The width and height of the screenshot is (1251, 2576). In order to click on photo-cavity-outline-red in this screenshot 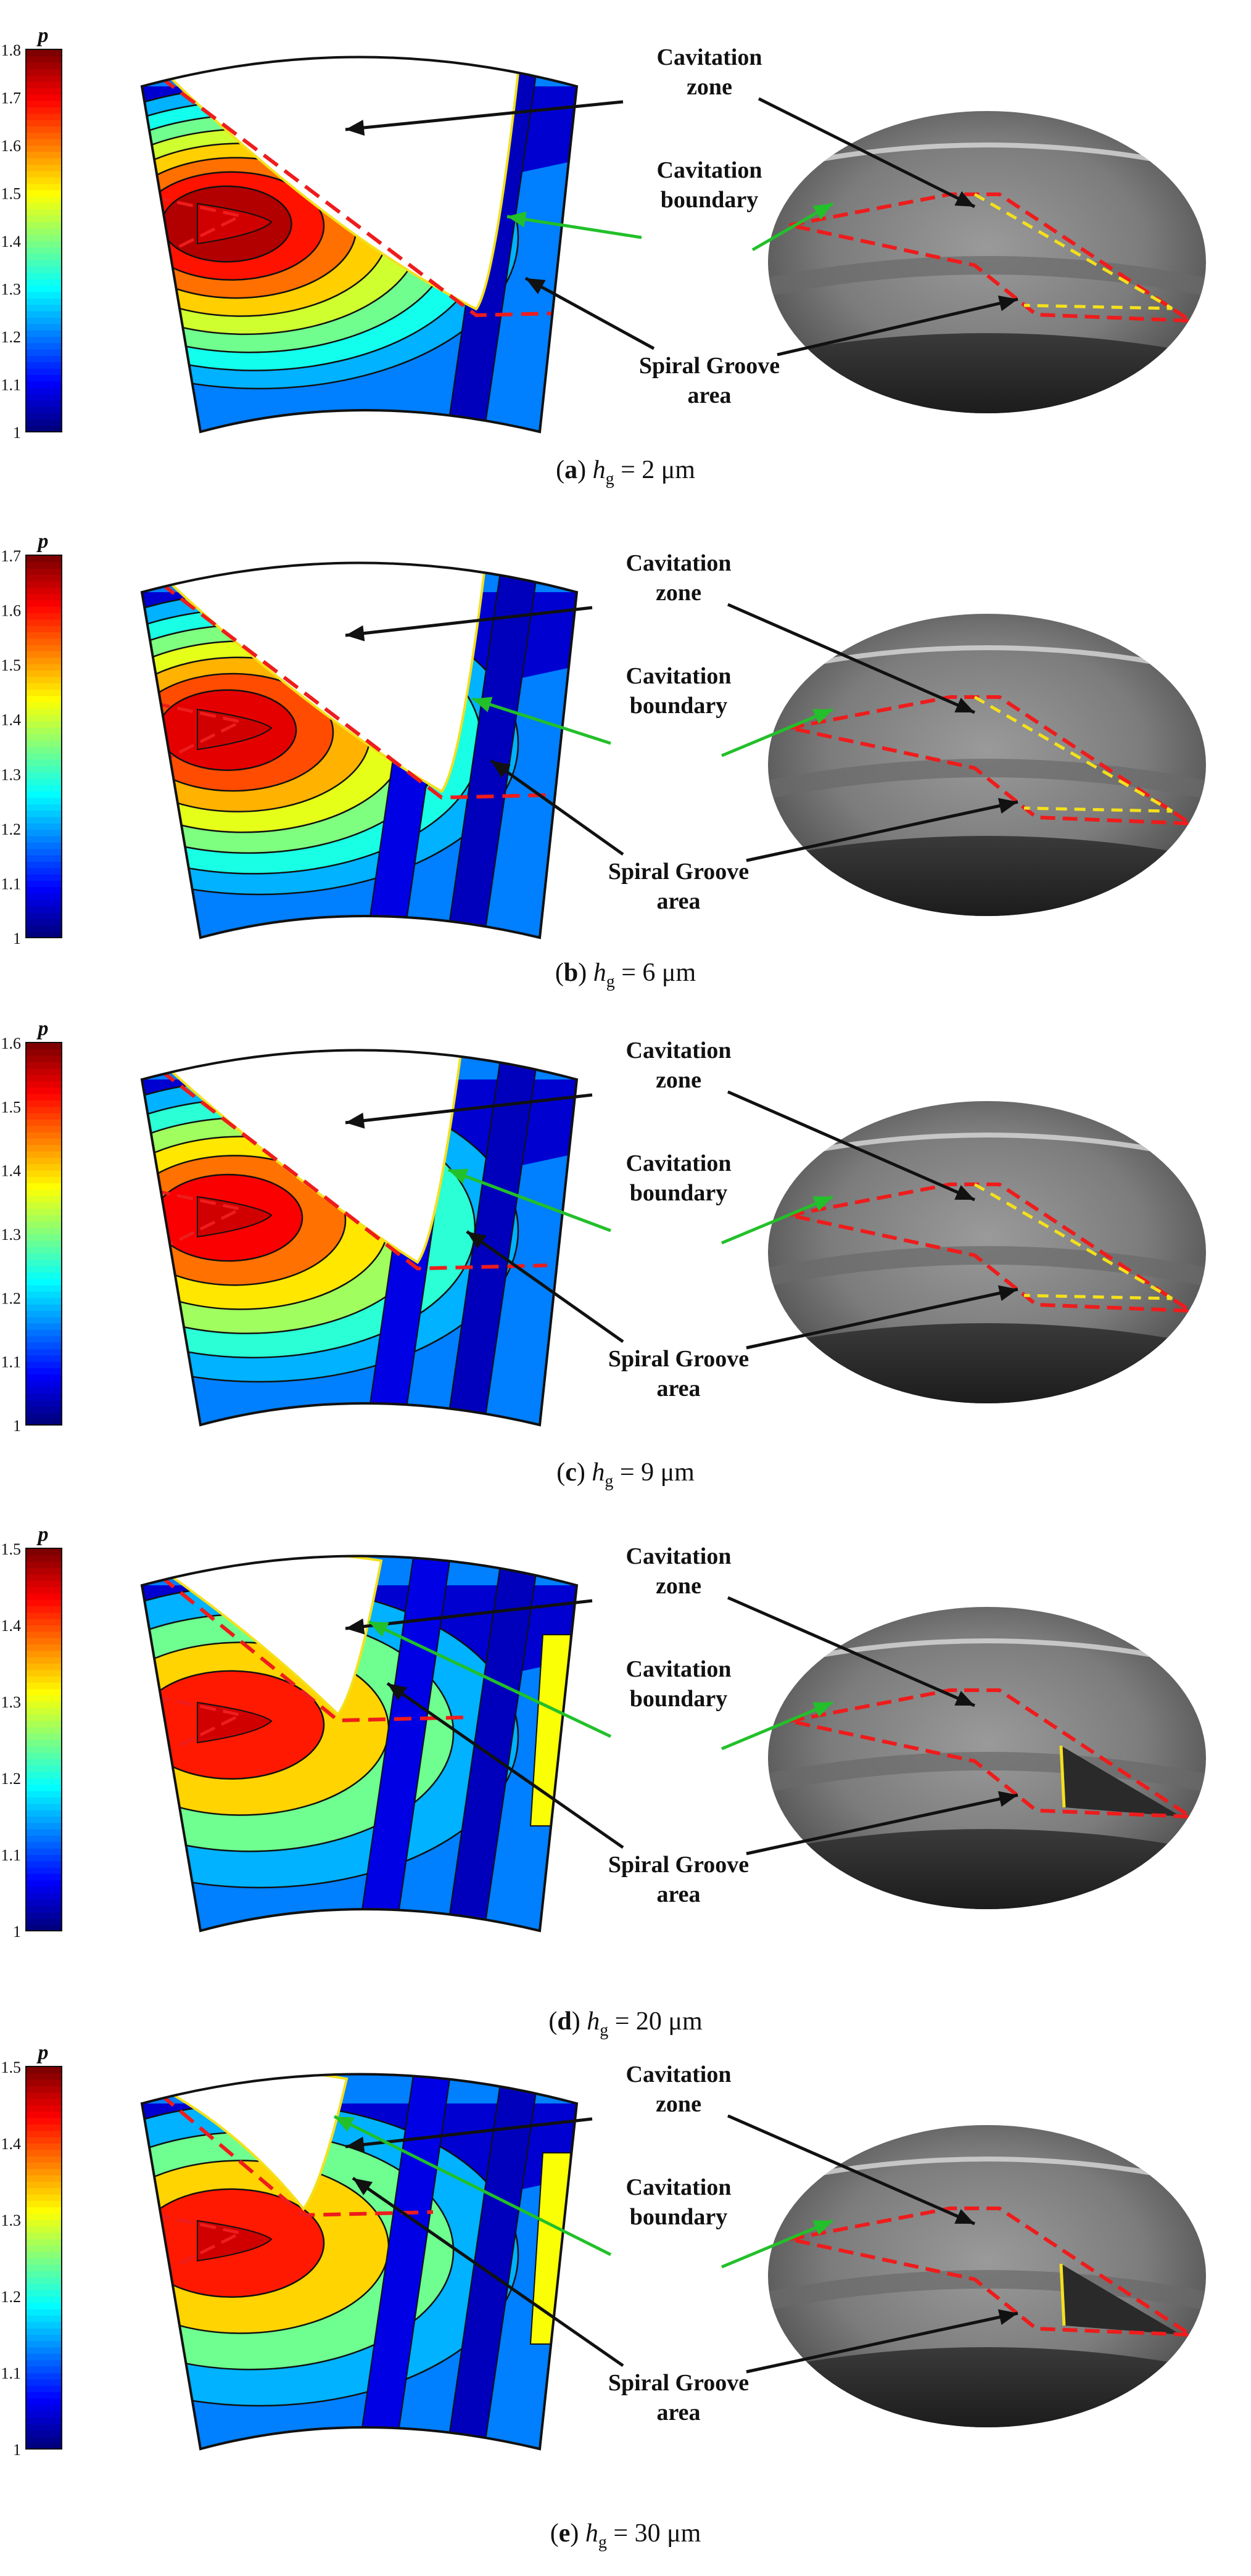, I will do `click(993, 1248)`.